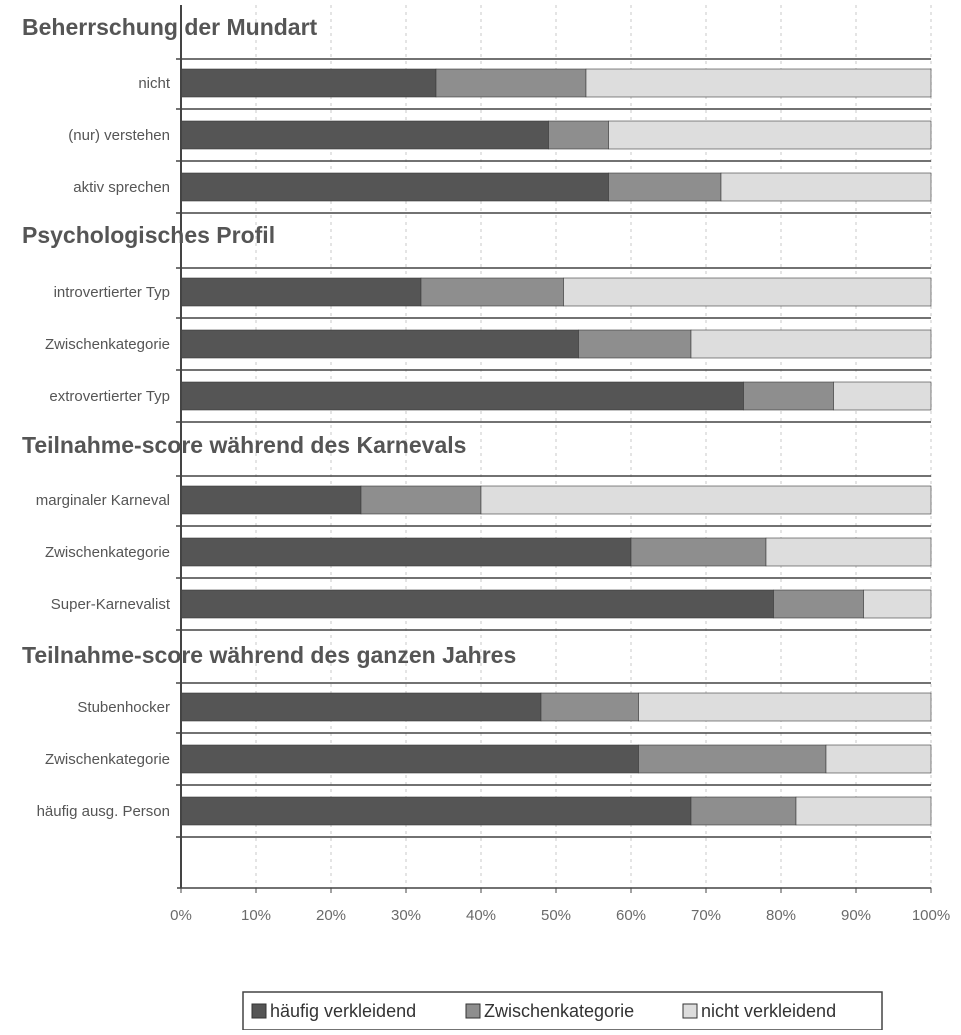 The width and height of the screenshot is (961, 1035). What do you see at coordinates (109, 396) in the screenshot?
I see `category-label: extrovertierter Typ` at bounding box center [109, 396].